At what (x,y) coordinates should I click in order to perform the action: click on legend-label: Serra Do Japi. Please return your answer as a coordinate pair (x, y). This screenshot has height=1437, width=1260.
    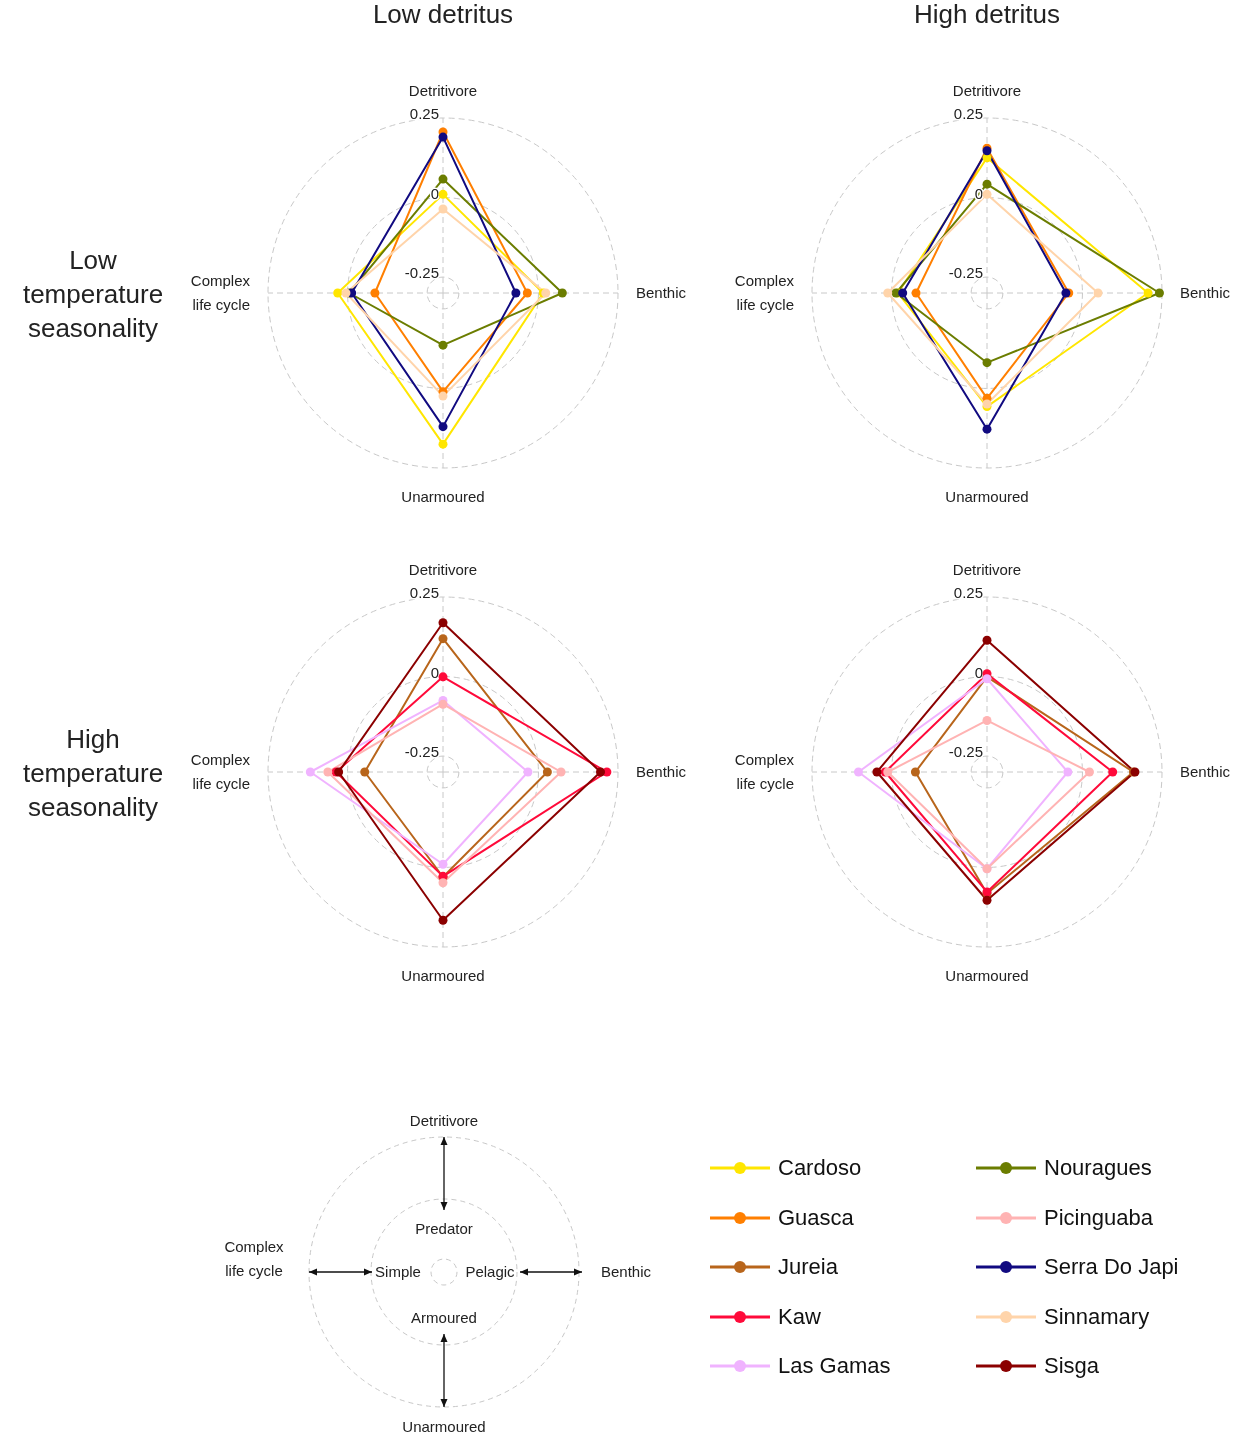
    Looking at the image, I should click on (1111, 1267).